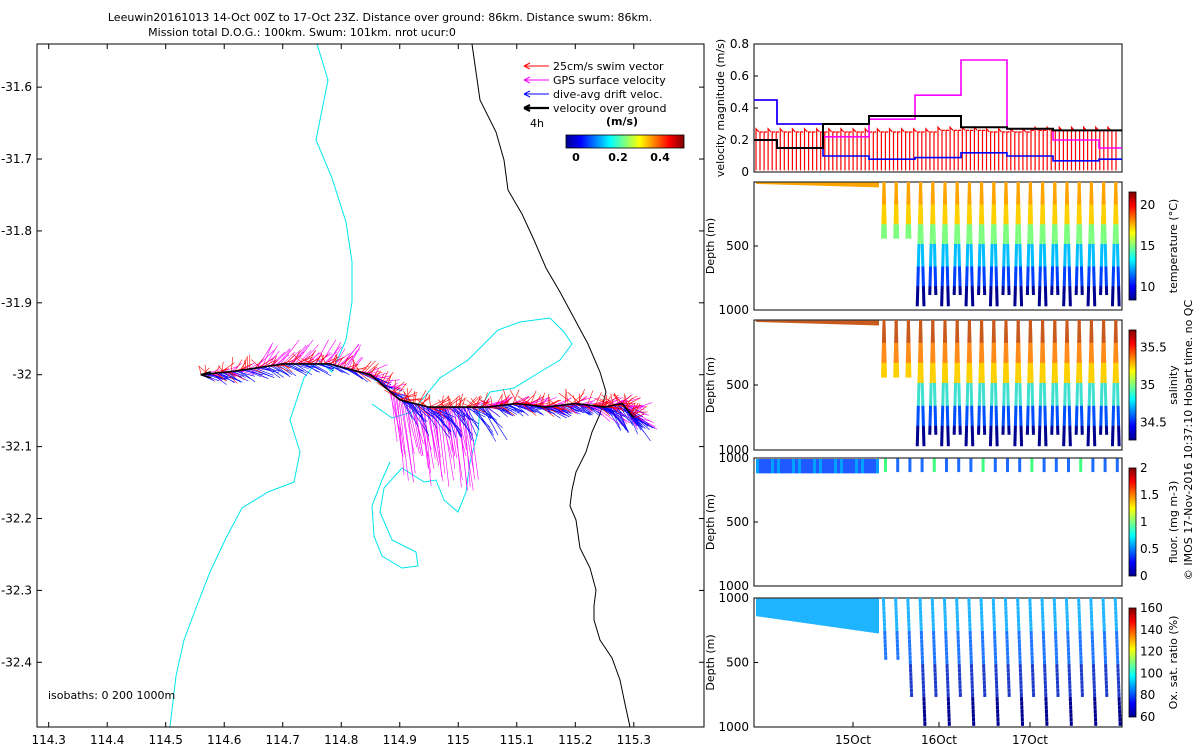 The height and width of the screenshot is (750, 1200). Describe the element at coordinates (941, 734) in the screenshot. I see `time-axis-ticks: 15Oct 16Oct 17Oct` at that location.